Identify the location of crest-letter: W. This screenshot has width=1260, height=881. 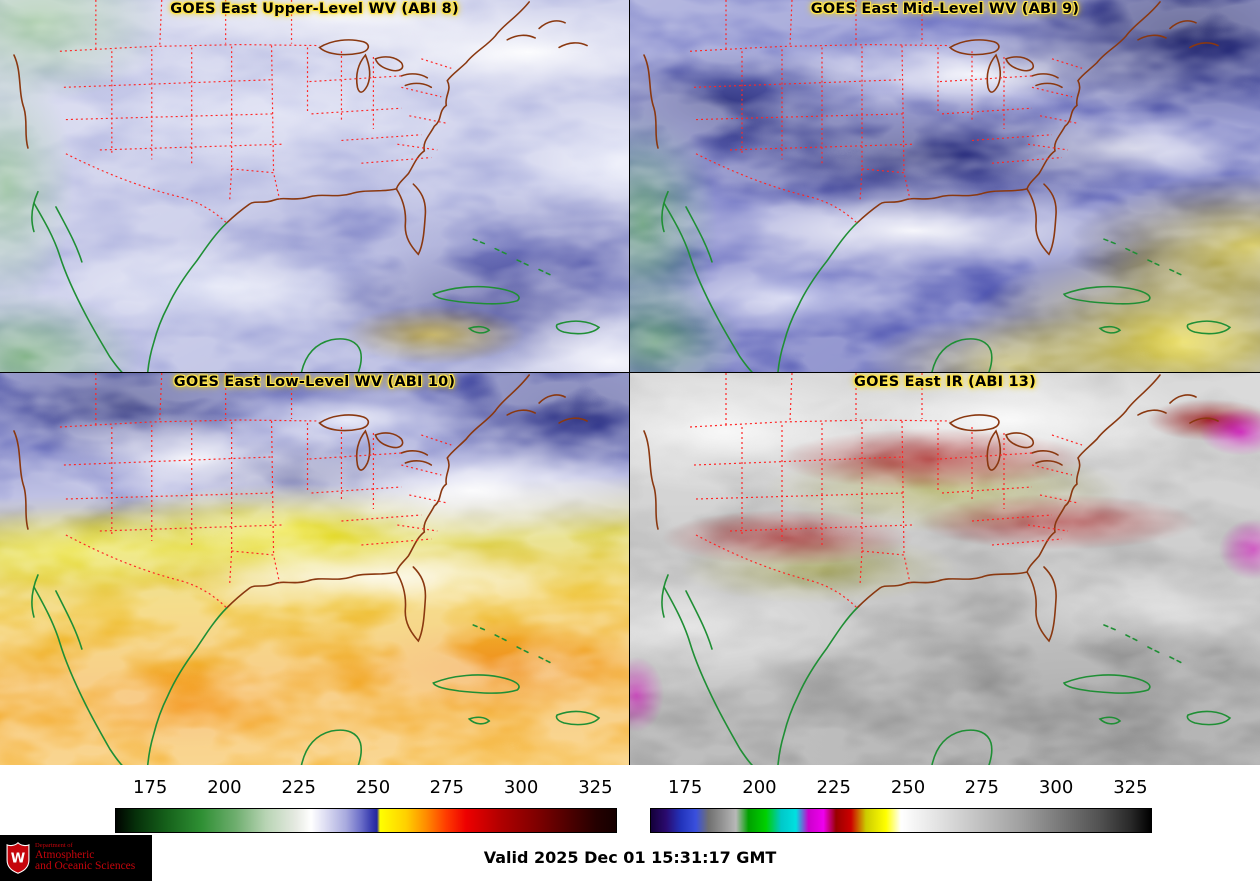
(18, 858).